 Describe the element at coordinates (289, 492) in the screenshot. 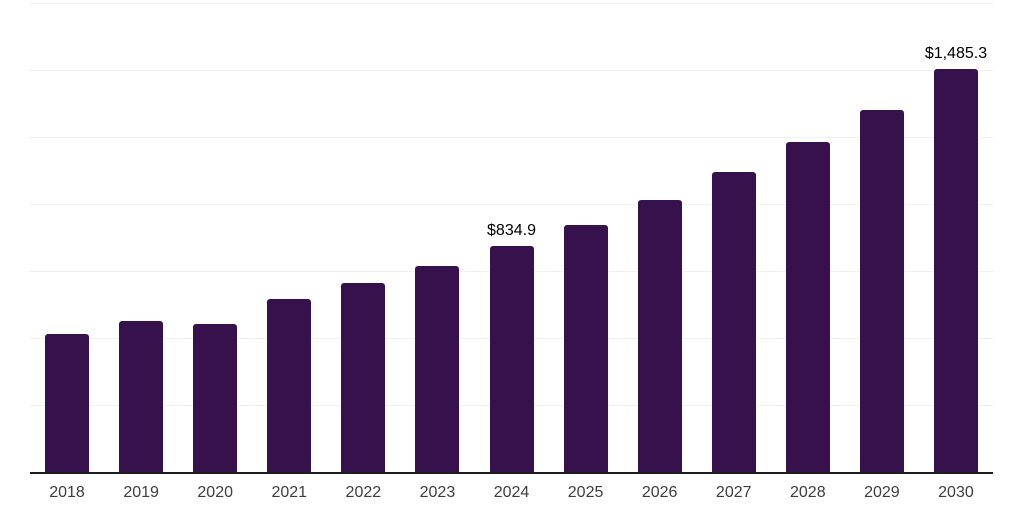

I see `x-tick-2021: 2021` at that location.